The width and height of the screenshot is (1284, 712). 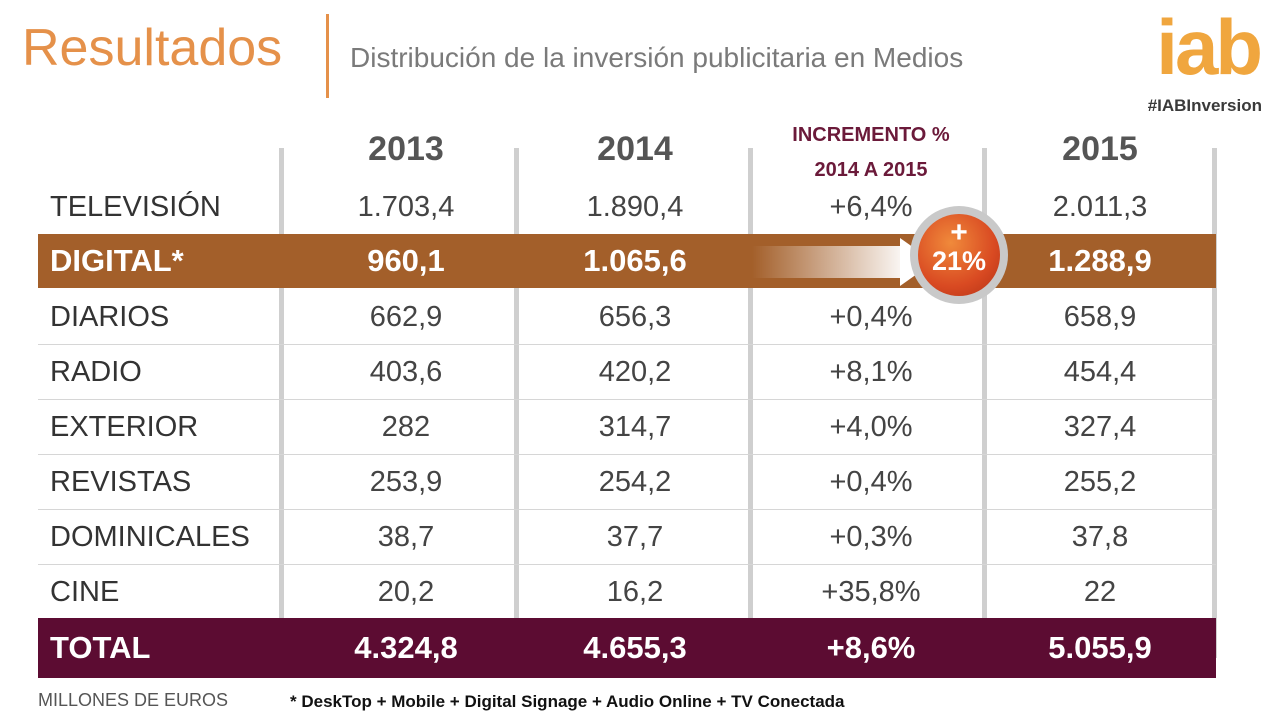 I want to click on table-row-digital: DIGITAL* 960,1 1.065,6 + 21% 1.288,9, so click(x=627, y=255).